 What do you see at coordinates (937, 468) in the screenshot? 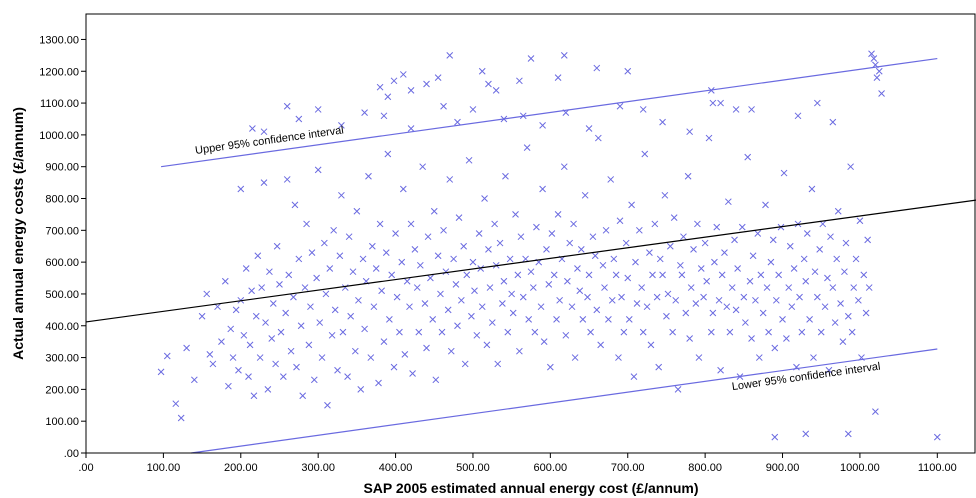
I see `x-tick-label: 1100.00` at bounding box center [937, 468].